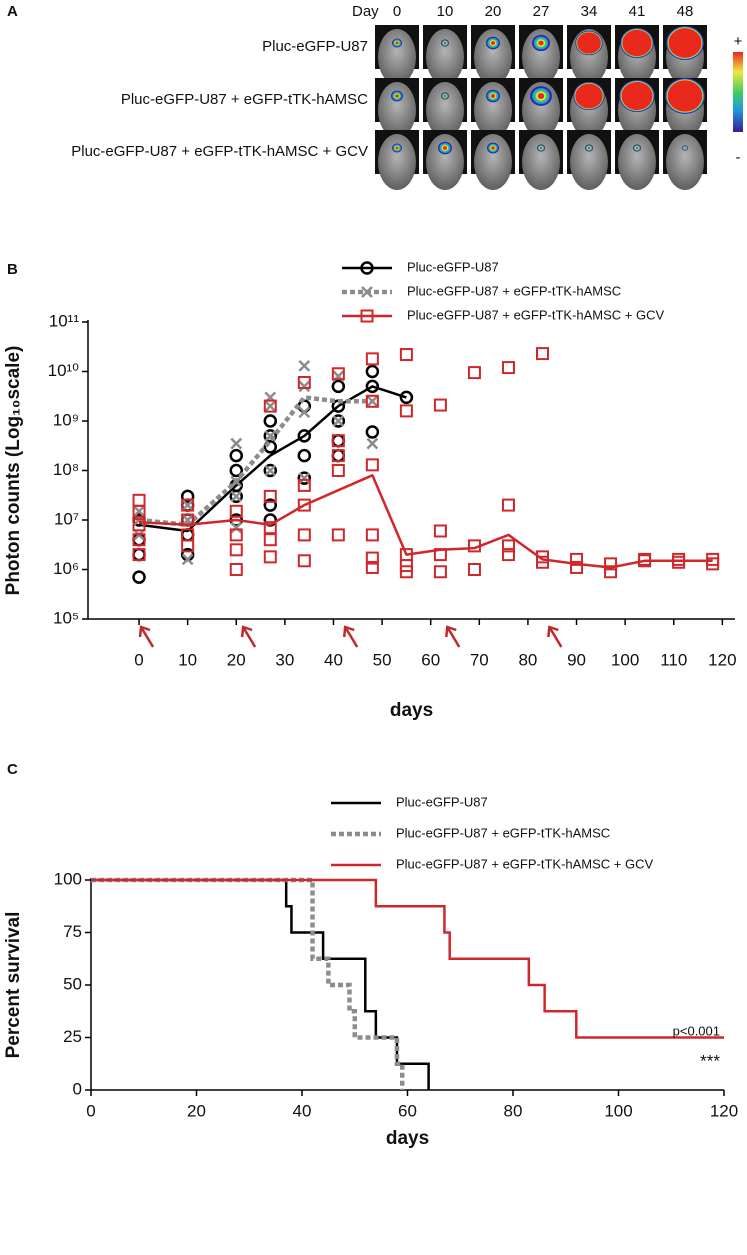 This screenshot has height=1255, width=747. I want to click on legend-label: Pluc-eGFP-U87 + eGFP-tTK-hAMSC, so click(503, 832).